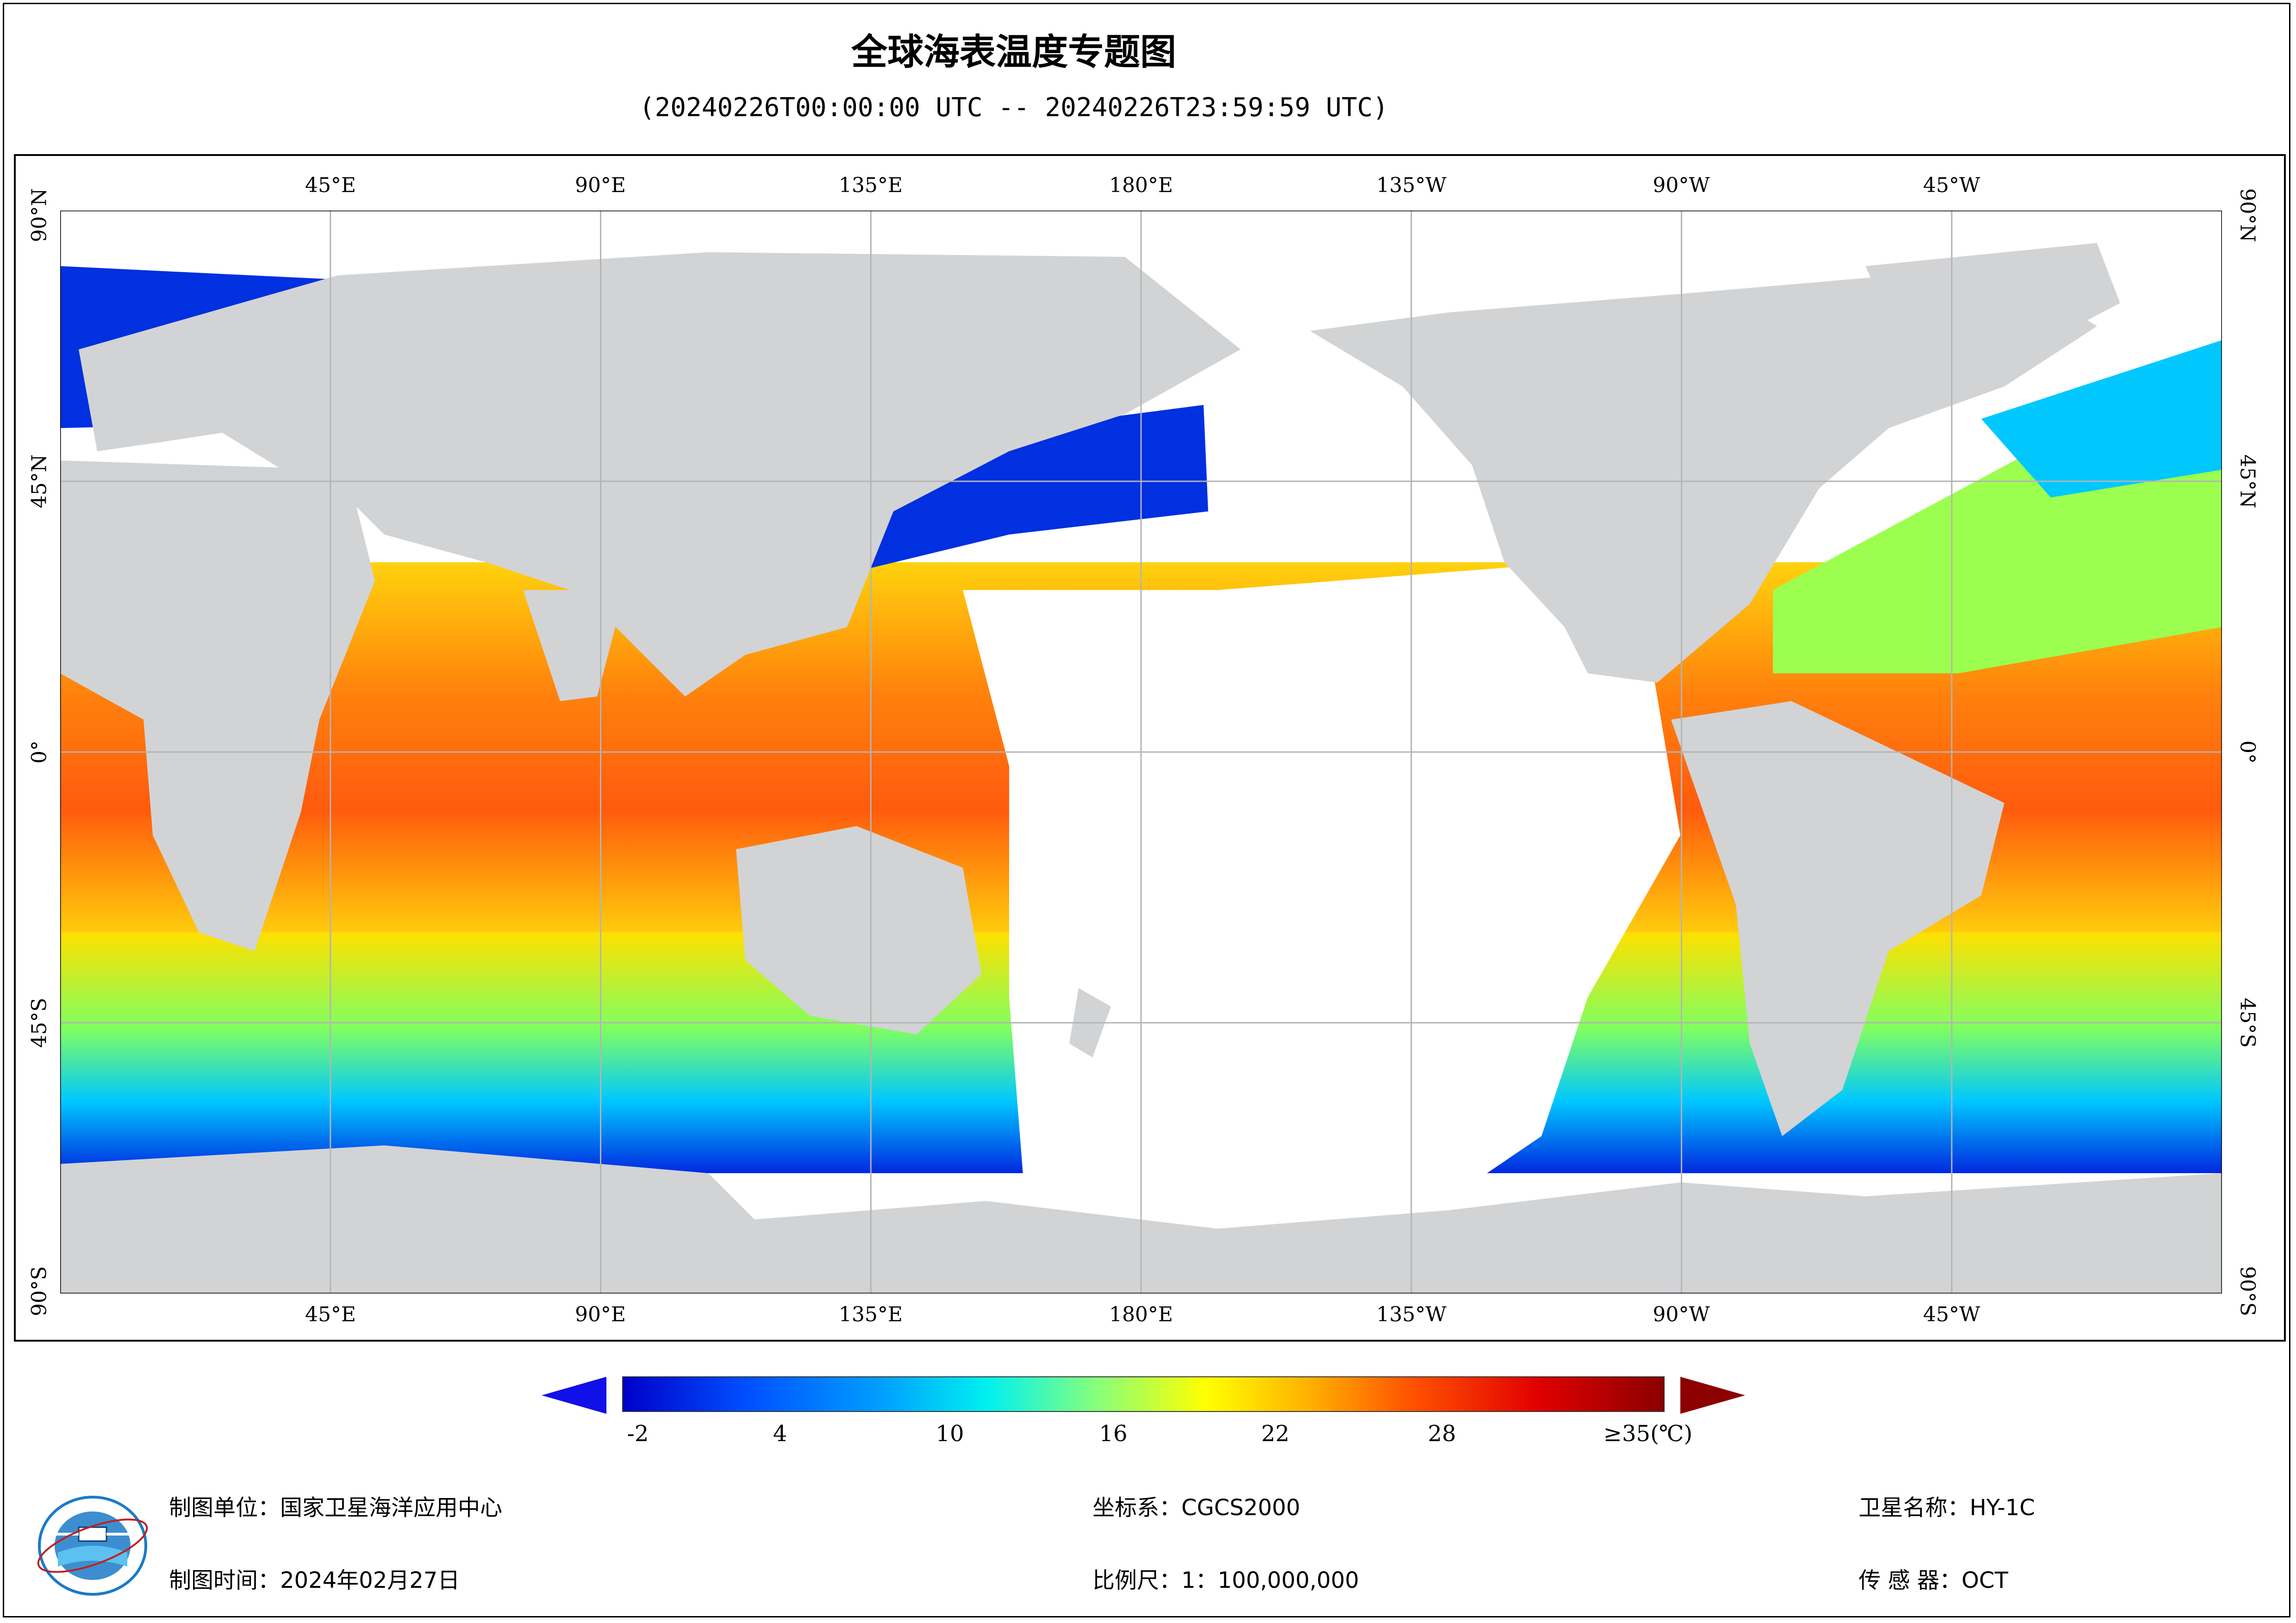  What do you see at coordinates (314, 1580) in the screenshot?
I see `production-date-label: 制图时间：2024年02月27日` at bounding box center [314, 1580].